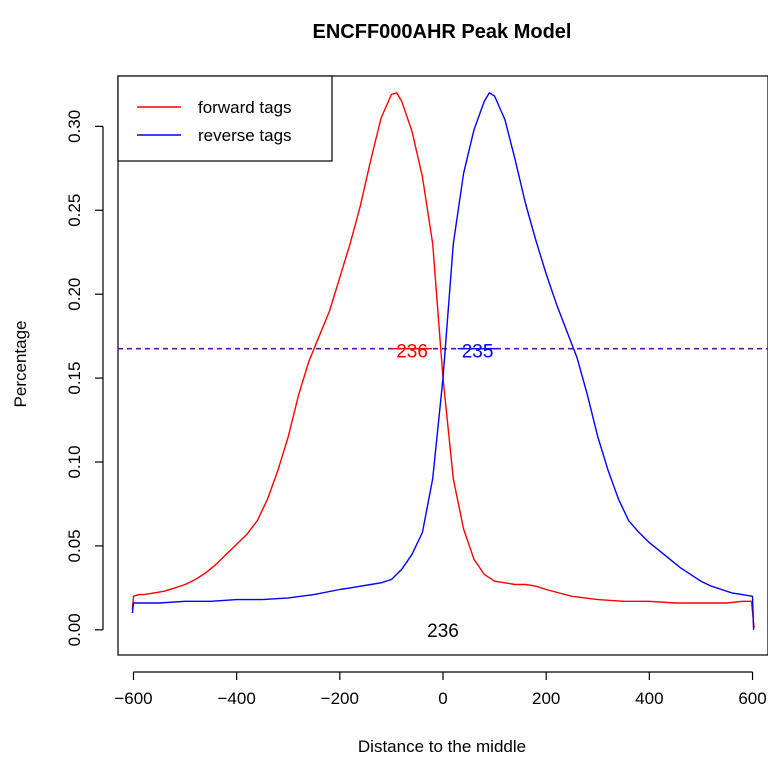 Image resolution: width=768 pixels, height=757 pixels. Describe the element at coordinates (74, 461) in the screenshot. I see `y-tick-label: 0.10` at that location.